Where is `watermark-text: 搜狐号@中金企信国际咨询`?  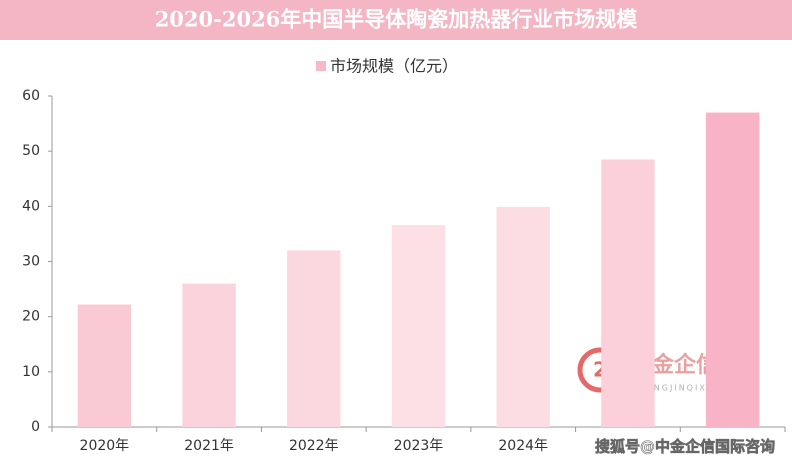 watermark-text: 搜狐号@中金企信国际咨询 is located at coordinates (685, 447).